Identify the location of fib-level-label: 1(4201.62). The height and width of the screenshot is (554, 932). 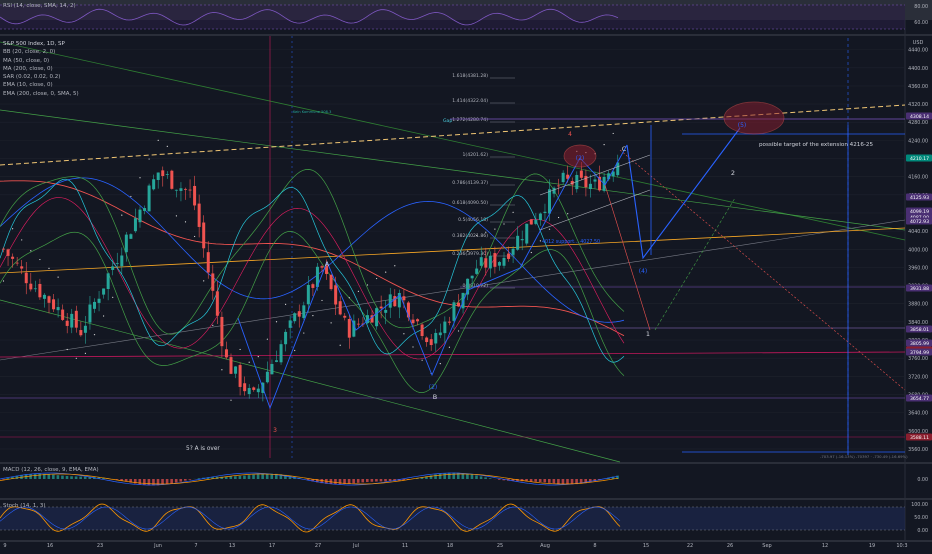
(475, 155).